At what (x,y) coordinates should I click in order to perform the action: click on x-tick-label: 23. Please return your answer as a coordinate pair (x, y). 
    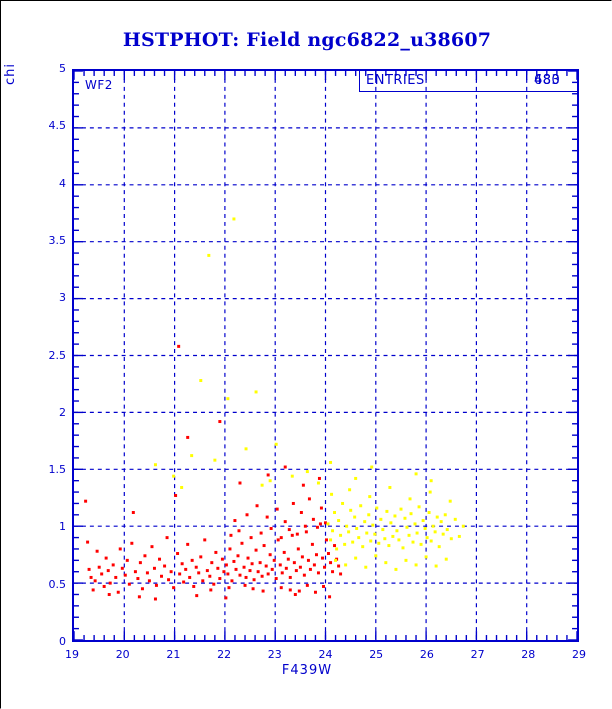
    Looking at the image, I should click on (274, 654).